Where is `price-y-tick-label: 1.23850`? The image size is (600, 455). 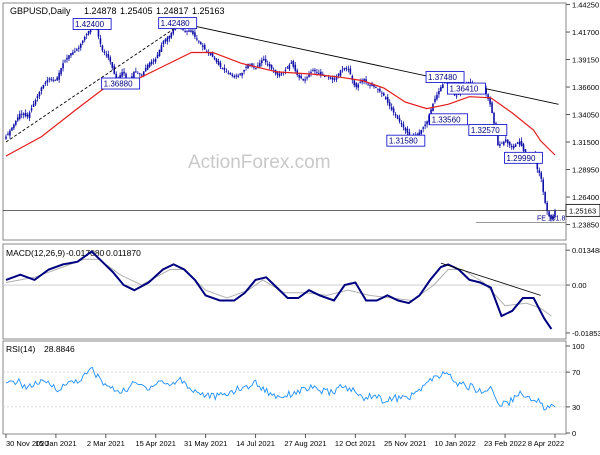 price-y-tick-label: 1.23850 is located at coordinates (585, 225).